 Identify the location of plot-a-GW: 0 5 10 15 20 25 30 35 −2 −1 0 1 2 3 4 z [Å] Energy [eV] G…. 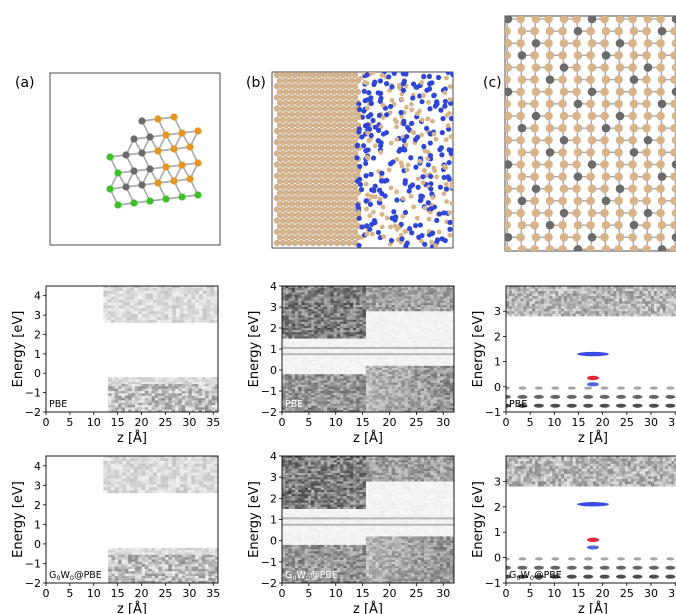
(115, 534).